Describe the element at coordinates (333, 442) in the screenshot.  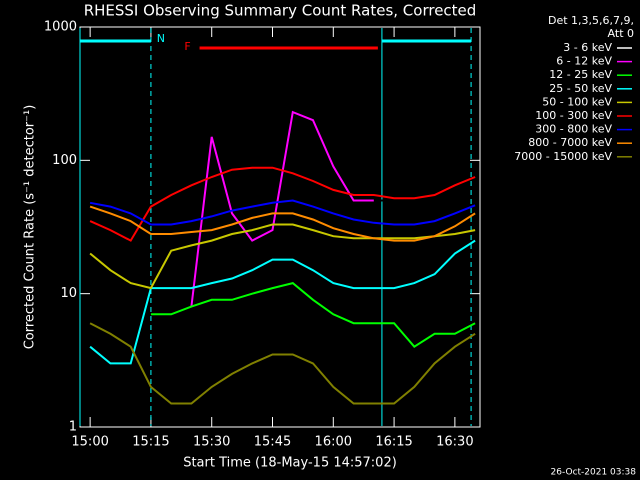
I see `x-tick-label: 16:00` at that location.